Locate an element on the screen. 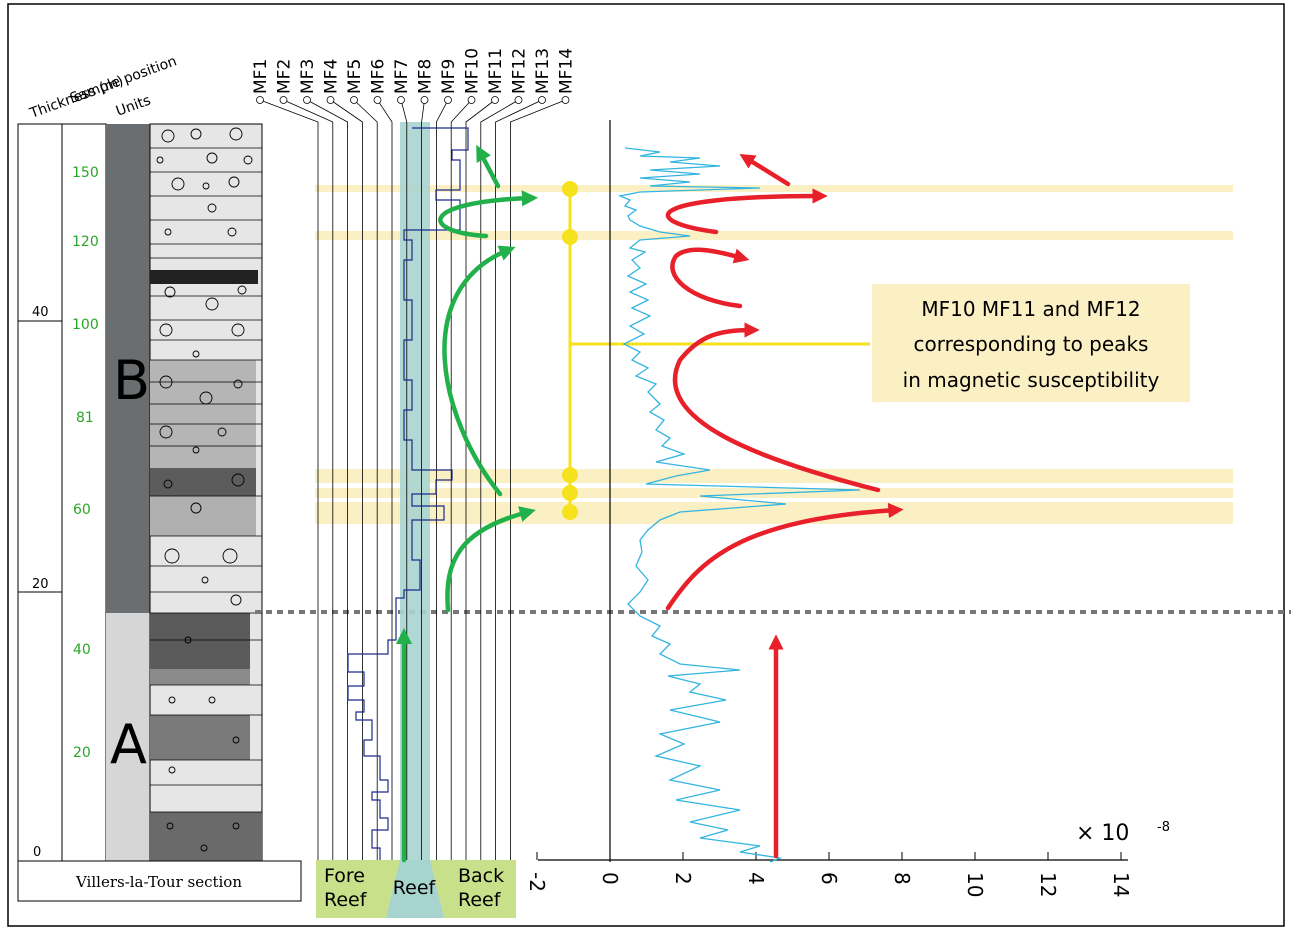 The image size is (1291, 930). environment-legend: Fore Reef Reef Back Reef is located at coordinates (416, 889).